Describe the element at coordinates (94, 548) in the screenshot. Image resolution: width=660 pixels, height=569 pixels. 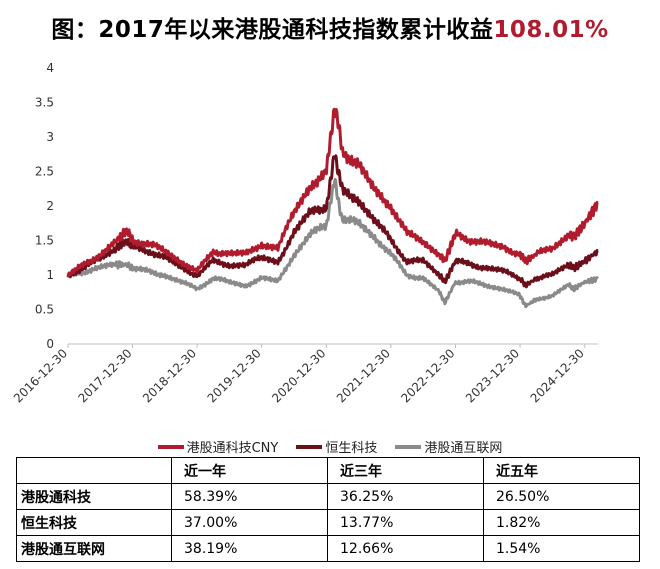
I see `table-row-label: 港股通互联网` at that location.